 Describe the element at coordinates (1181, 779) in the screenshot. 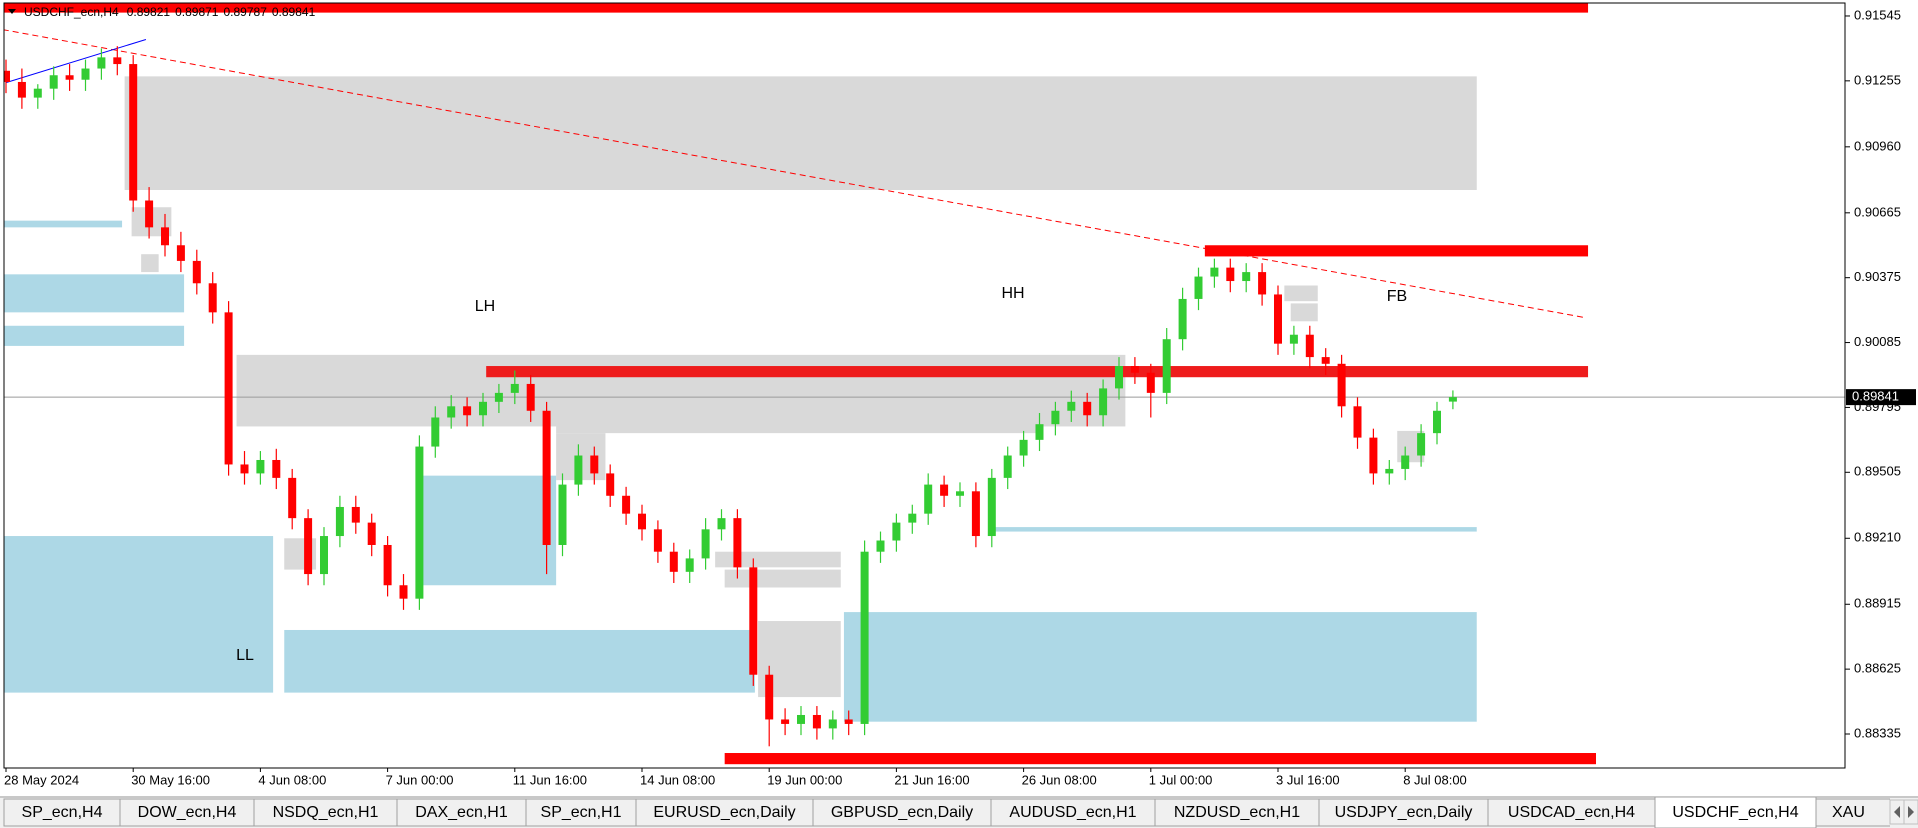

I see `x-tick-label: 1 Jul 00:00` at that location.